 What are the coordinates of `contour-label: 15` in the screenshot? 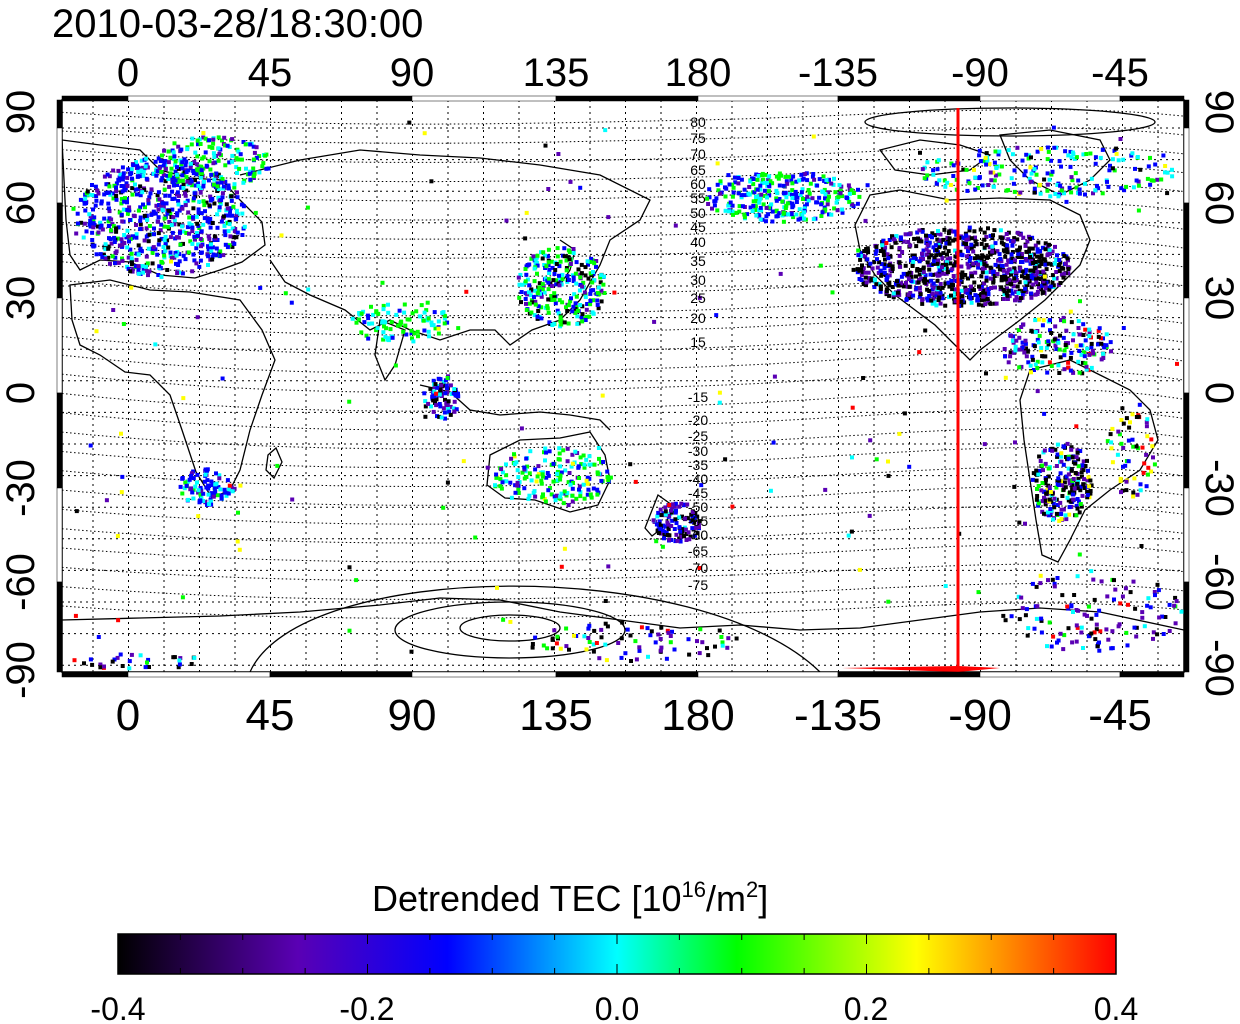 It's located at (698, 342).